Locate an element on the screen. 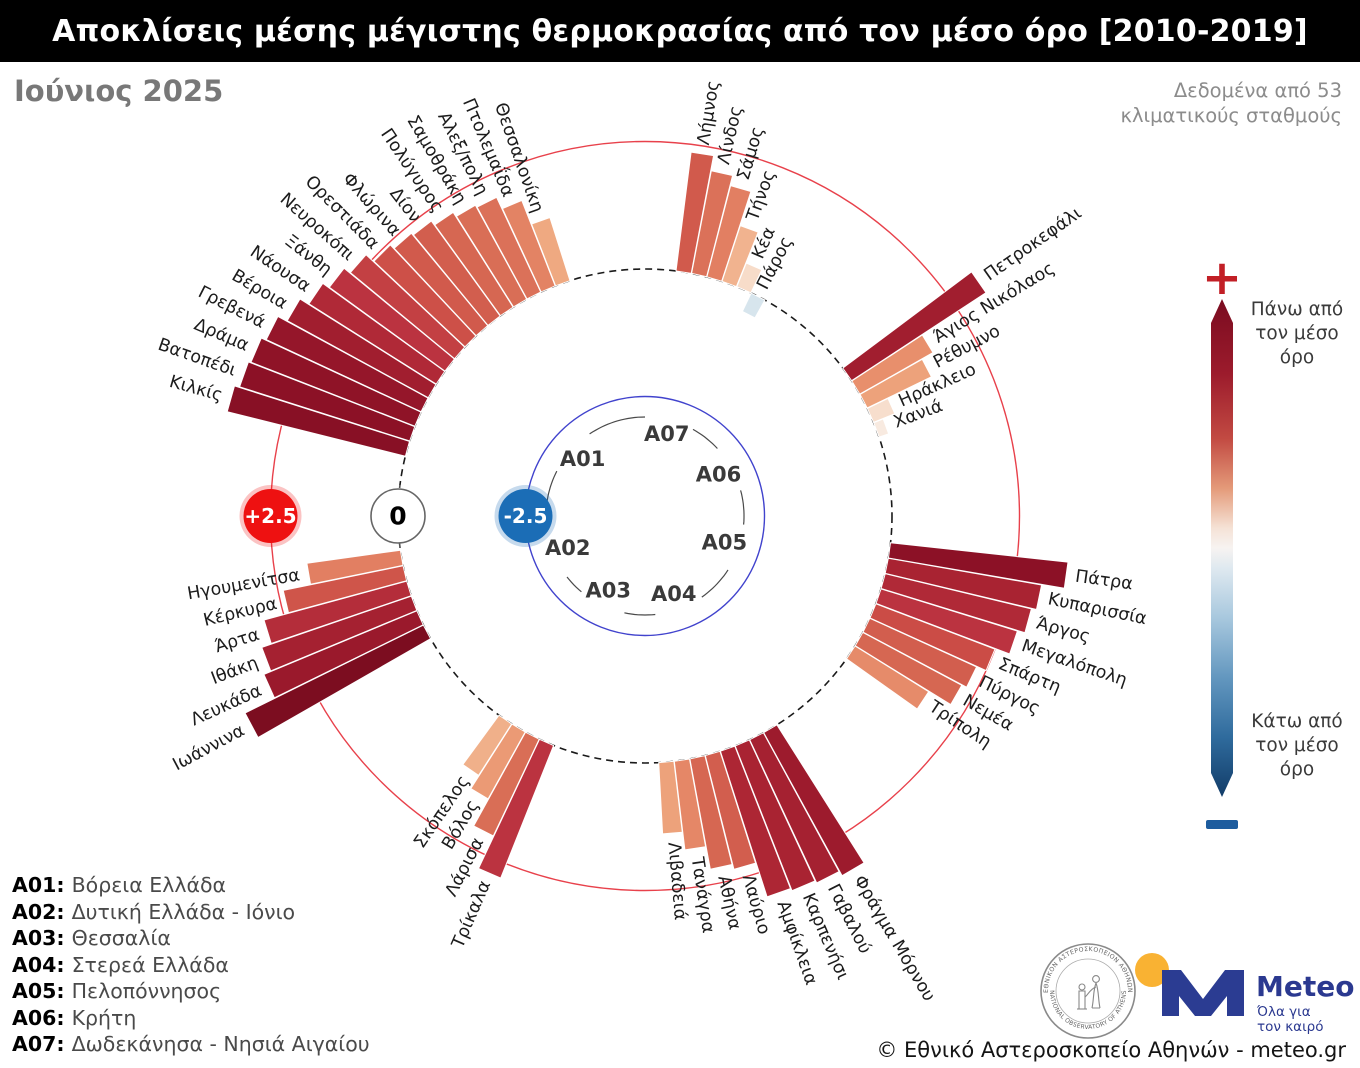  meteo-logo-tagline1: Όλα για is located at coordinates (1283, 1012).